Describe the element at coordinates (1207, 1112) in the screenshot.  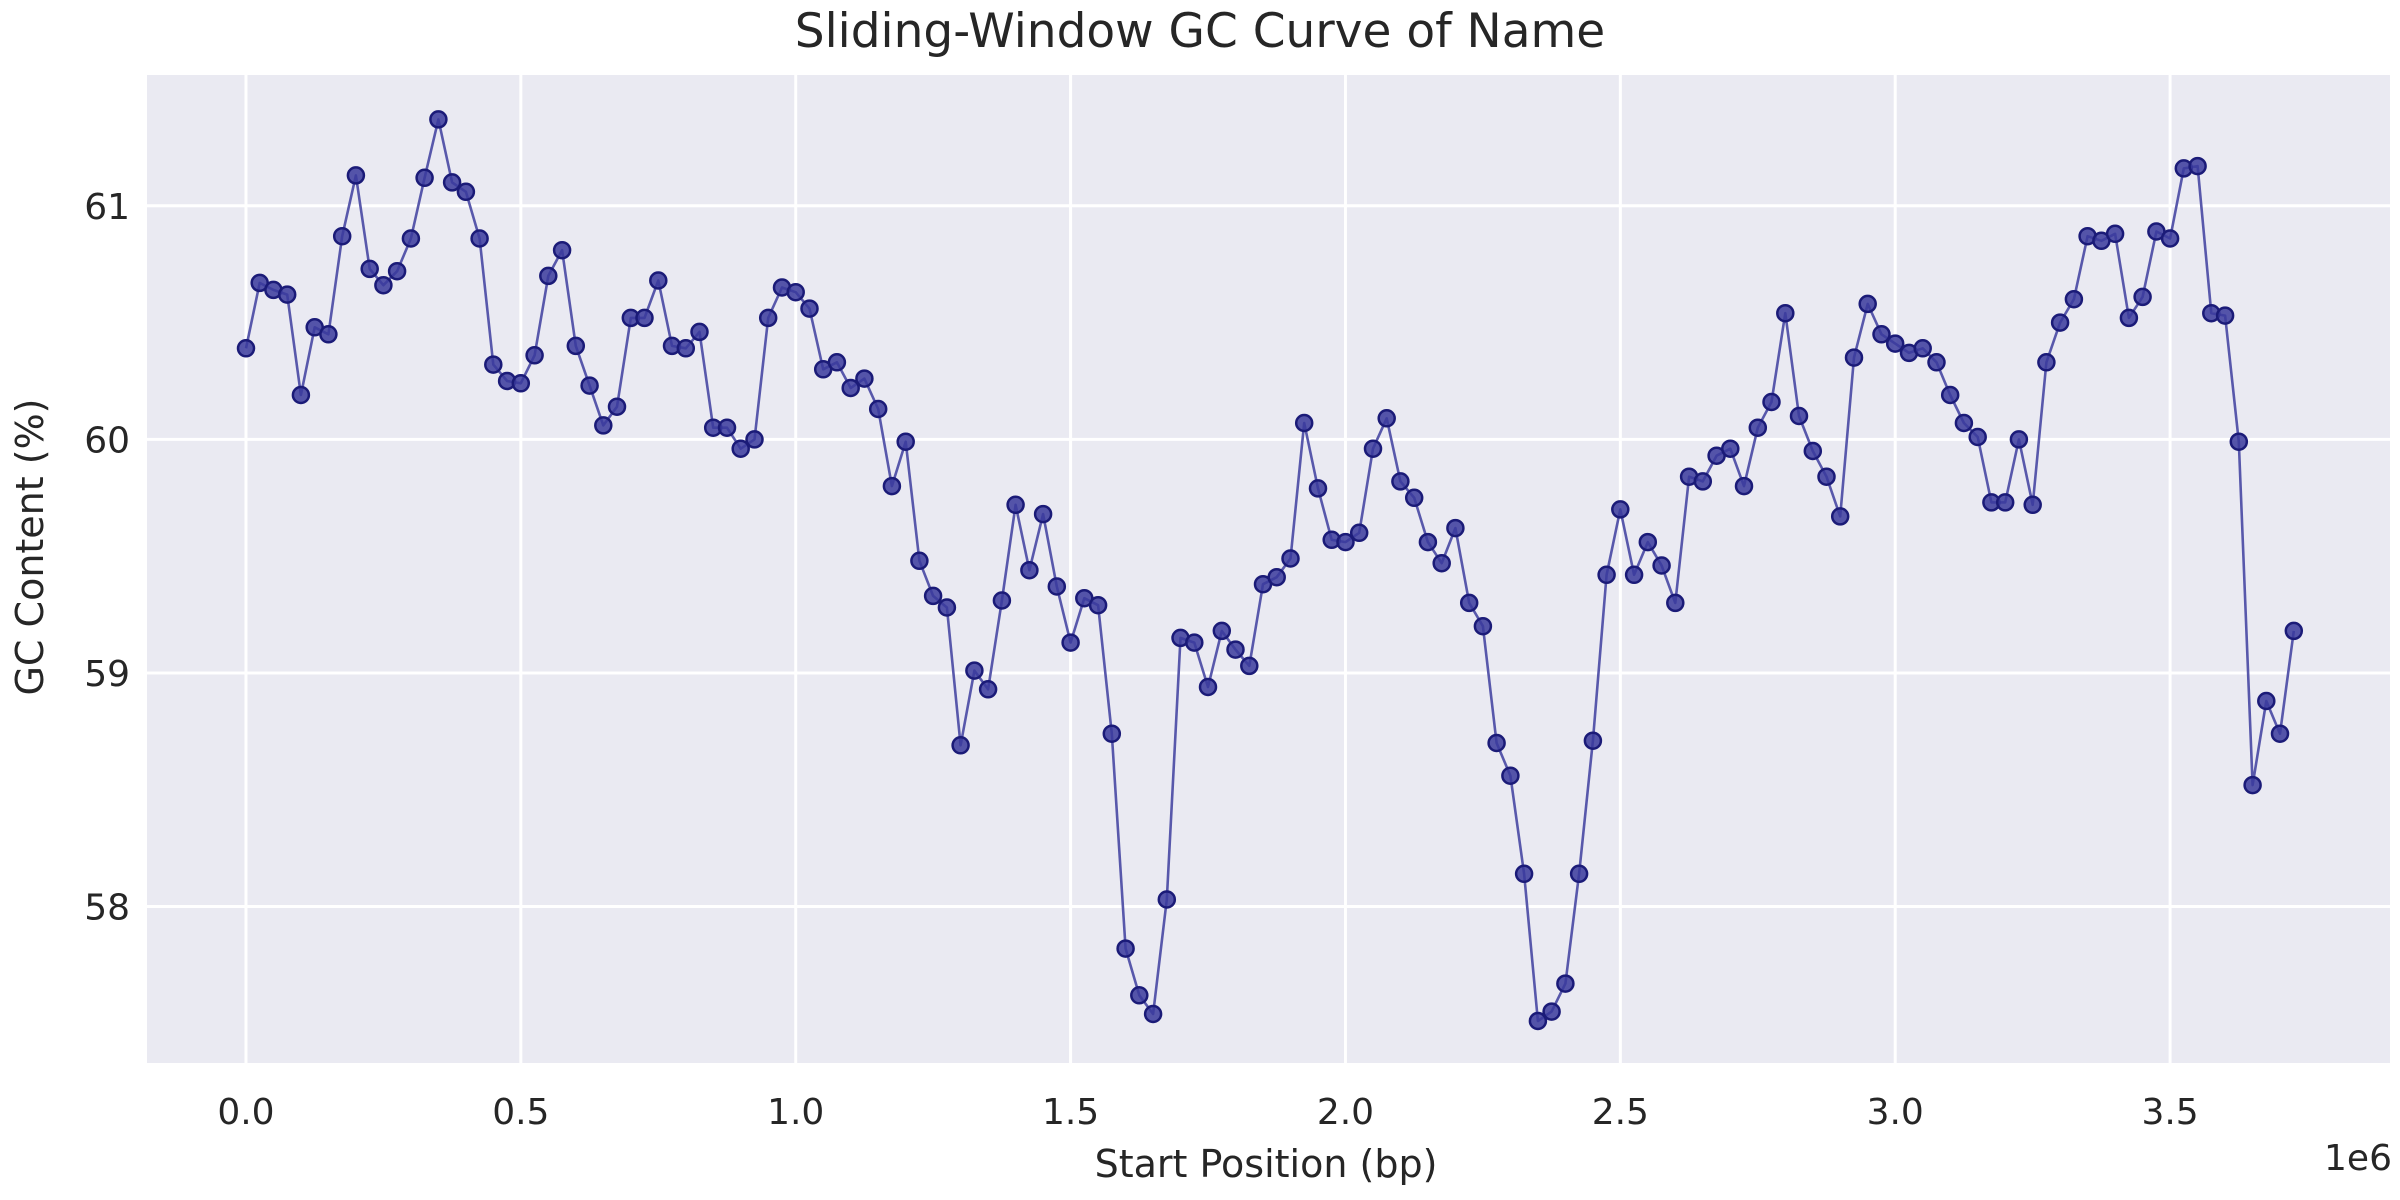
I see `x-tick-labels: 0.0 0.5 1.0 1.5 2.0 2.5 3.0 3.5` at that location.